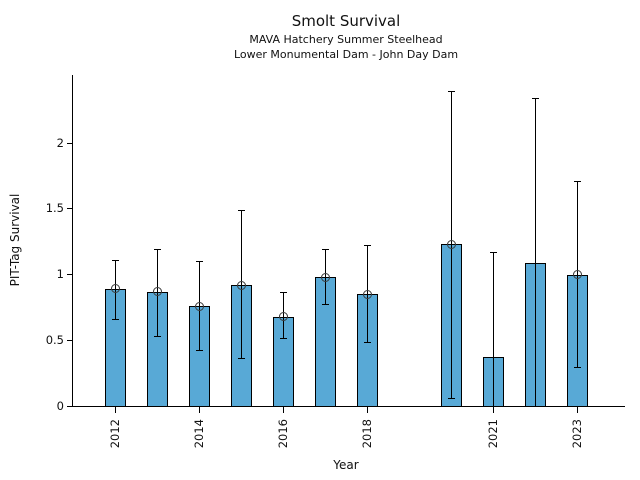 This screenshot has width=640, height=480. Describe the element at coordinates (493, 329) in the screenshot. I see `error-bar-2021` at that location.